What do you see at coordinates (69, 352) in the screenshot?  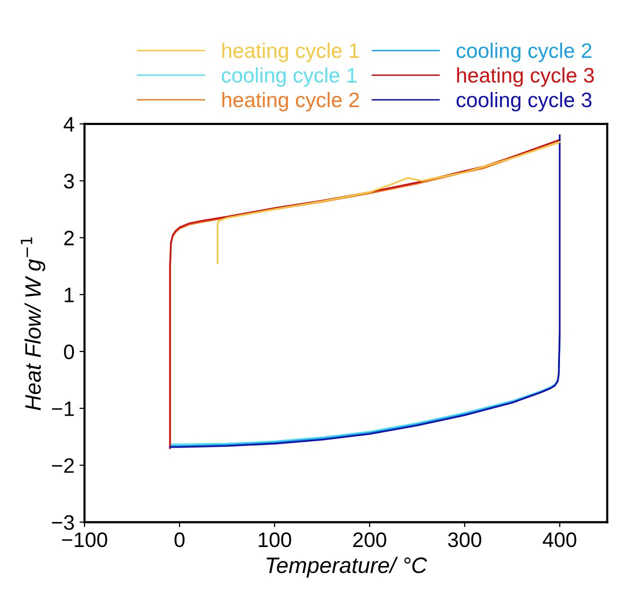 I see `y-tick-label: 0` at bounding box center [69, 352].